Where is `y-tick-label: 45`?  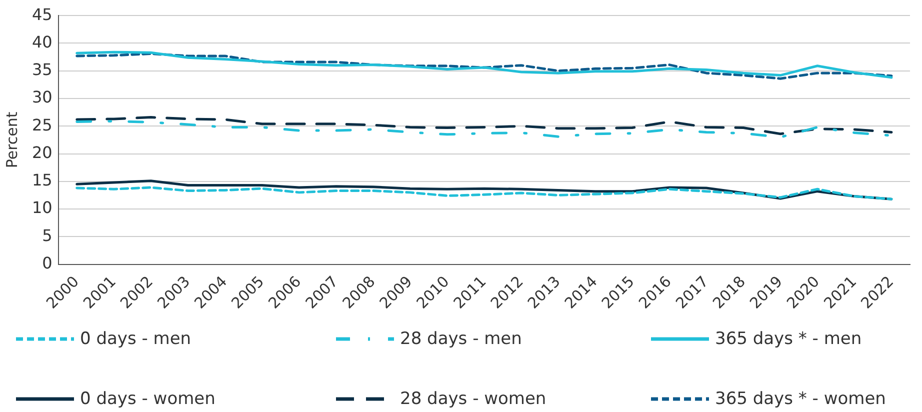 y-tick-label: 45 is located at coordinates (42, 14).